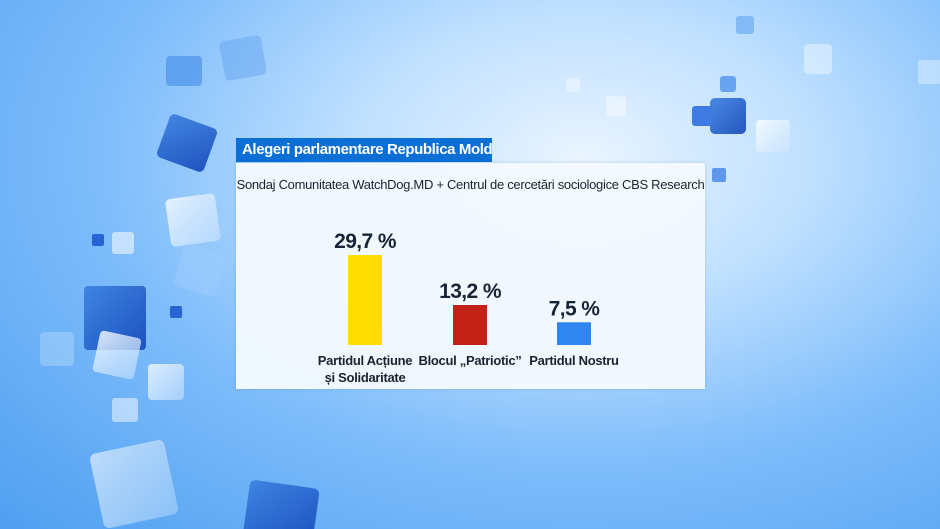  I want to click on value-label-3: 7,5 %, so click(575, 308).